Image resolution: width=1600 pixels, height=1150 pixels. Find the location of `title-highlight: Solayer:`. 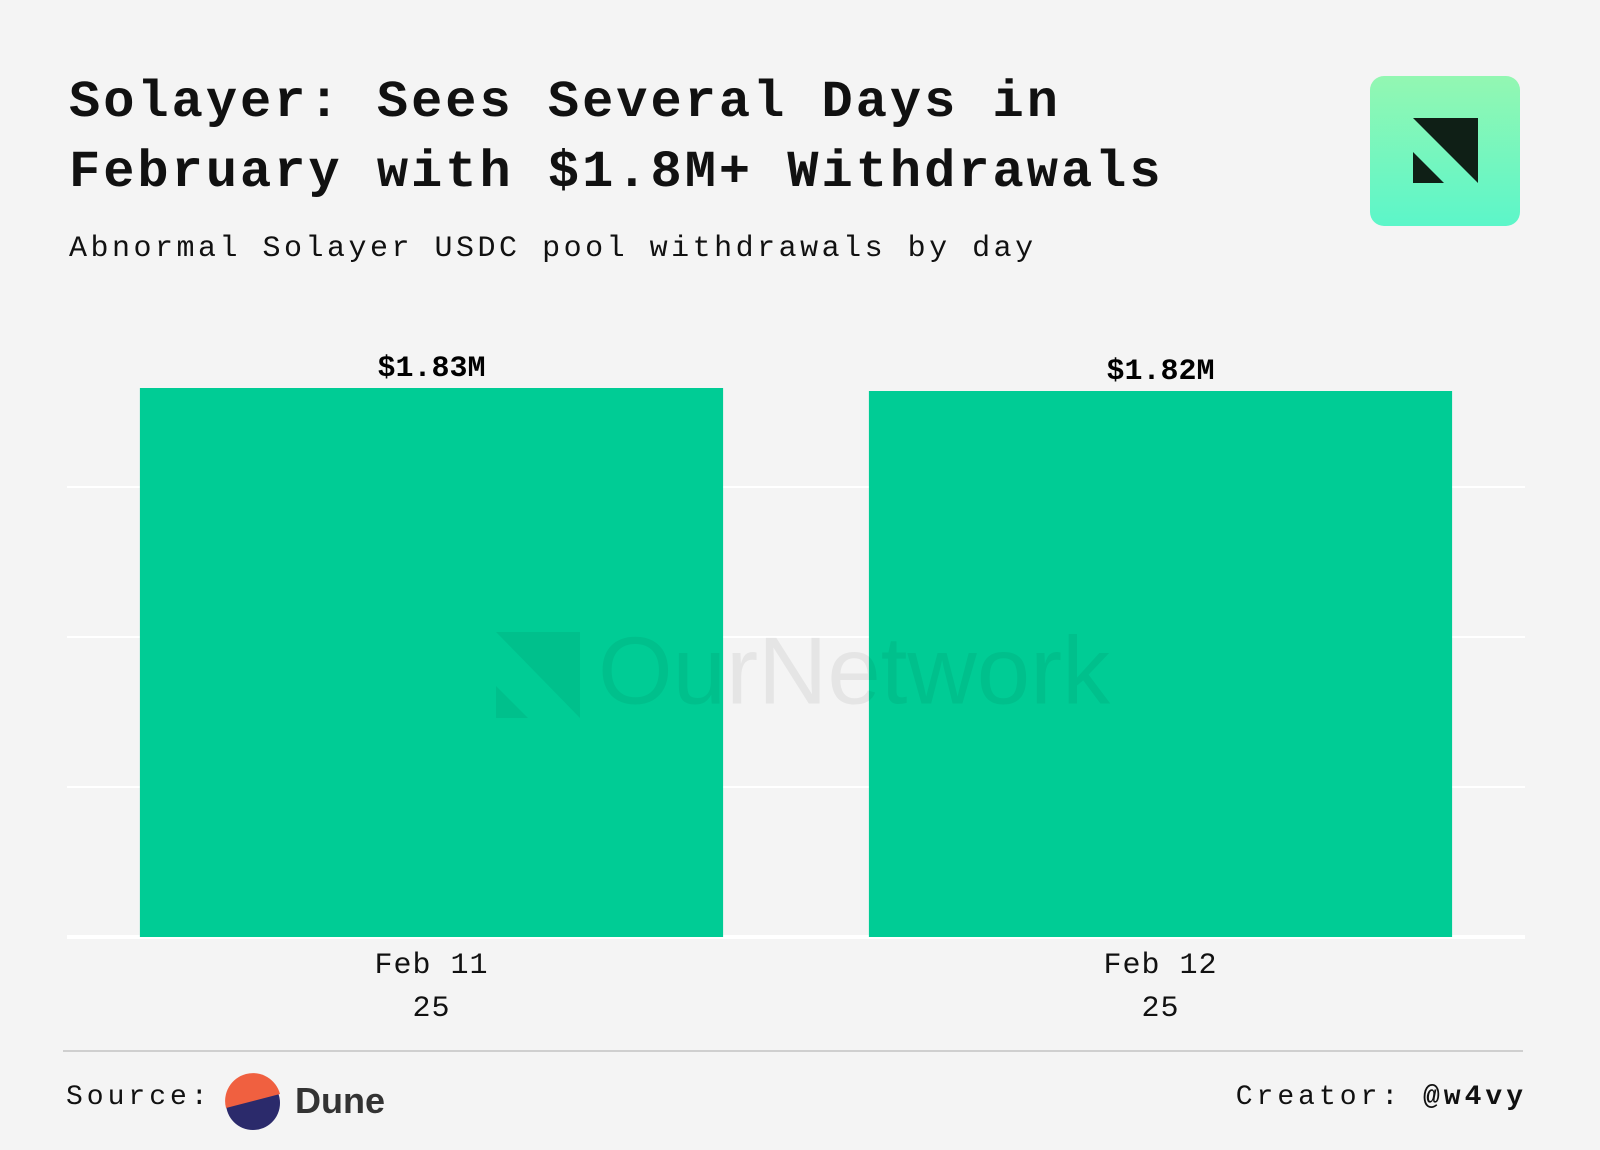

title-highlight: Solayer: is located at coordinates (206, 102).